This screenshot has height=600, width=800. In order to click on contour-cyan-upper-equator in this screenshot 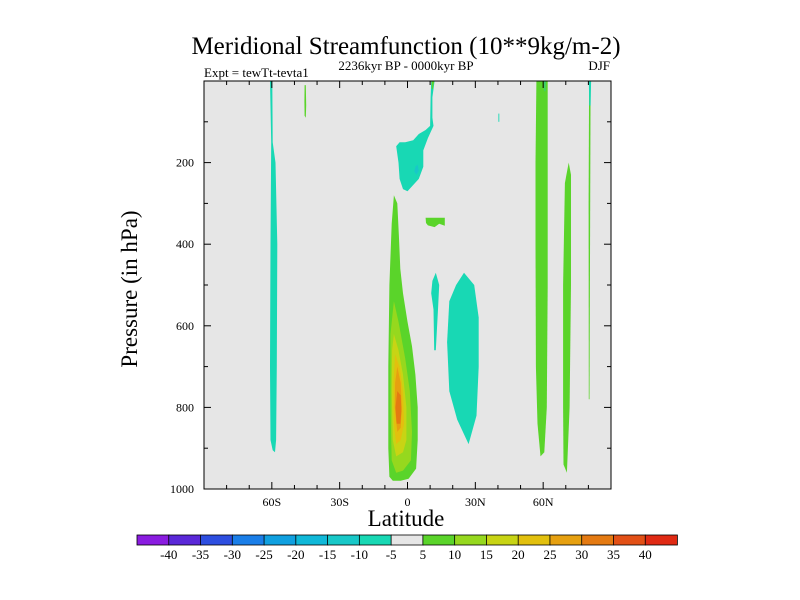, I will do `click(415, 136)`.